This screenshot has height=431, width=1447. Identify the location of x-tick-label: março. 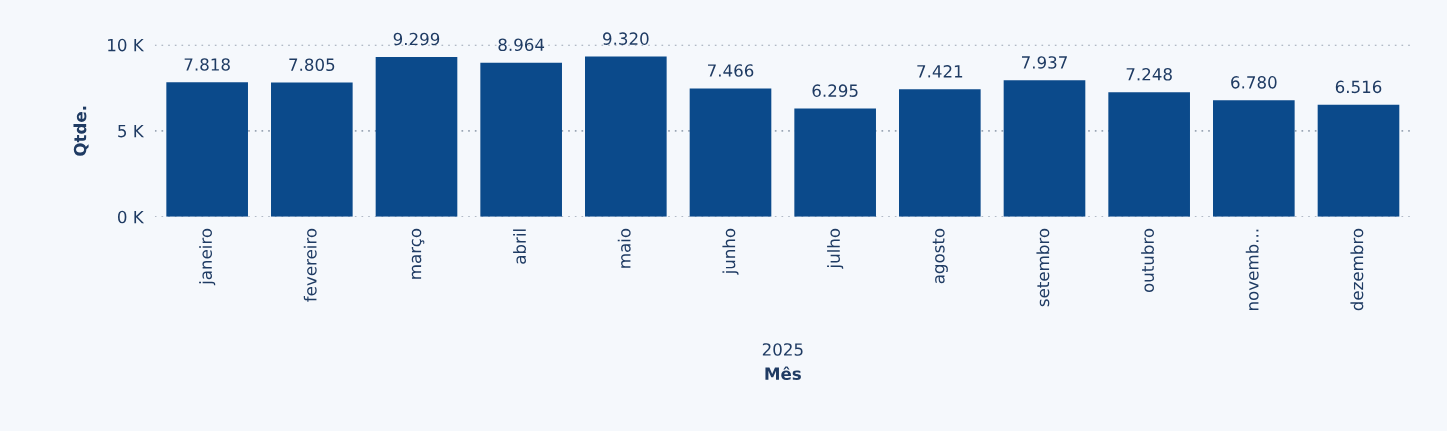
(418, 253).